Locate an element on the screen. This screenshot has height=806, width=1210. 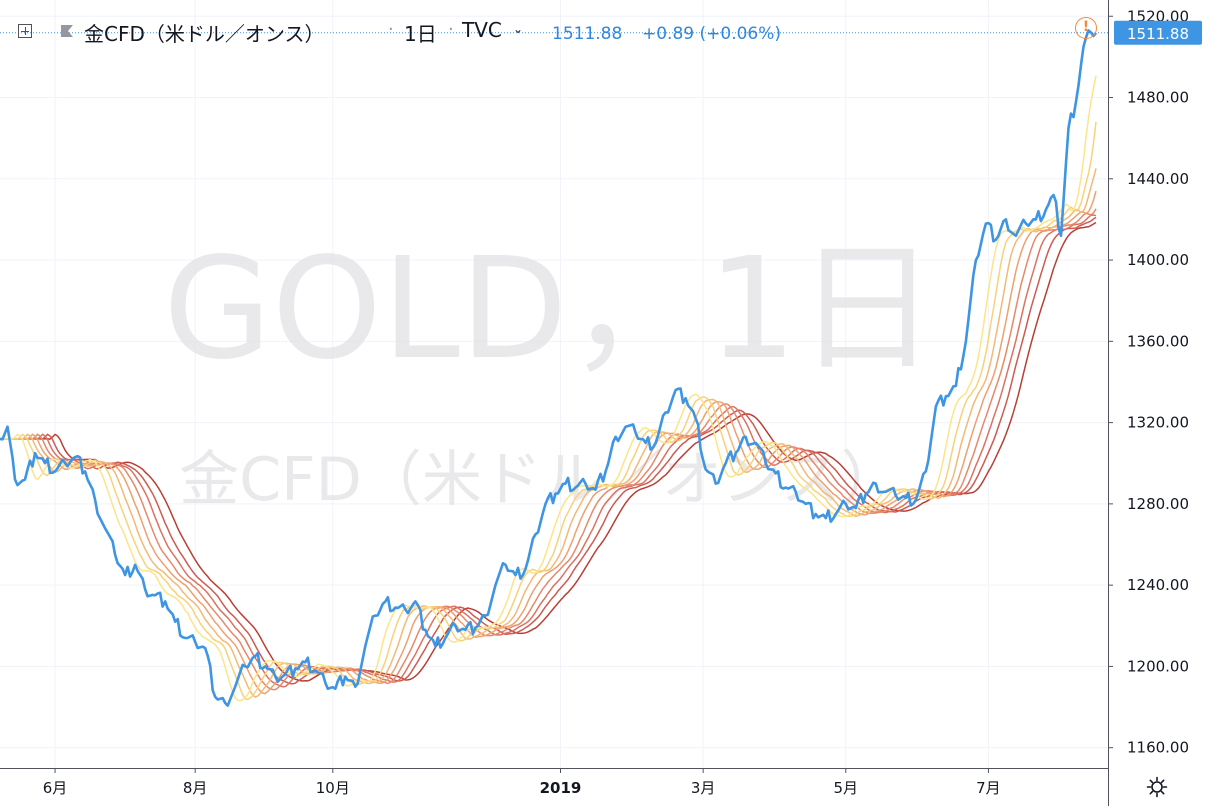
y-tick-label: 1320.00 is located at coordinates (1158, 423).